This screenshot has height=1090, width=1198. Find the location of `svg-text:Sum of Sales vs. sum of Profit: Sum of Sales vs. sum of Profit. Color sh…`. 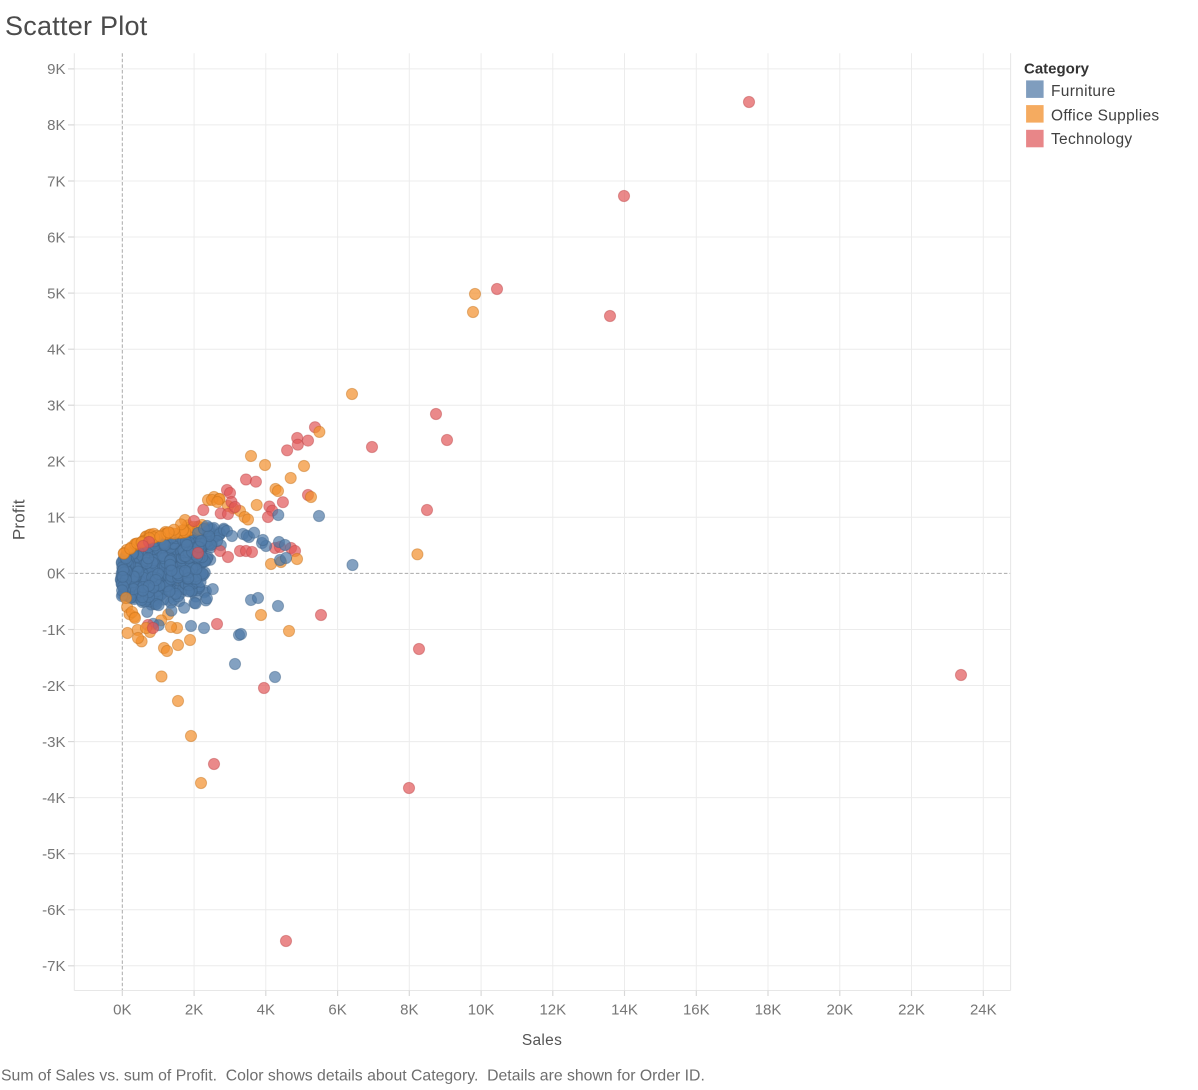

svg-text:Sum of Sales vs. sum of Profit: Sum of Sales vs. sum of Profit. Color sh… is located at coordinates (353, 1076).